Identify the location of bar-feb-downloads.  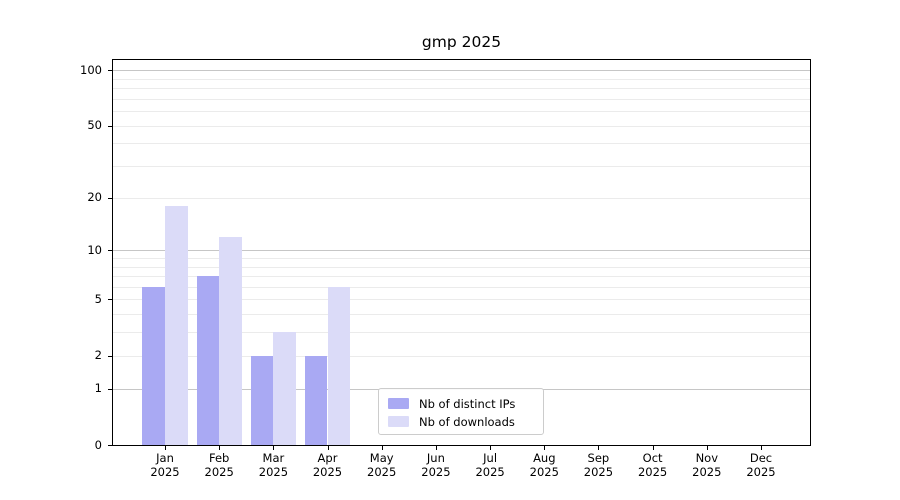
(230, 340).